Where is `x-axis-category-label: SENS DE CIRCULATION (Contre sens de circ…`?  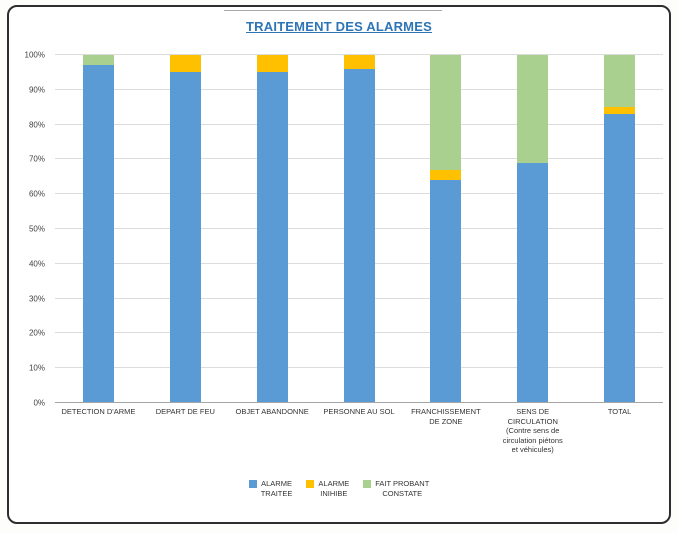
x-axis-category-label: SENS DE CIRCULATION (Contre sens de circ… is located at coordinates (532, 430).